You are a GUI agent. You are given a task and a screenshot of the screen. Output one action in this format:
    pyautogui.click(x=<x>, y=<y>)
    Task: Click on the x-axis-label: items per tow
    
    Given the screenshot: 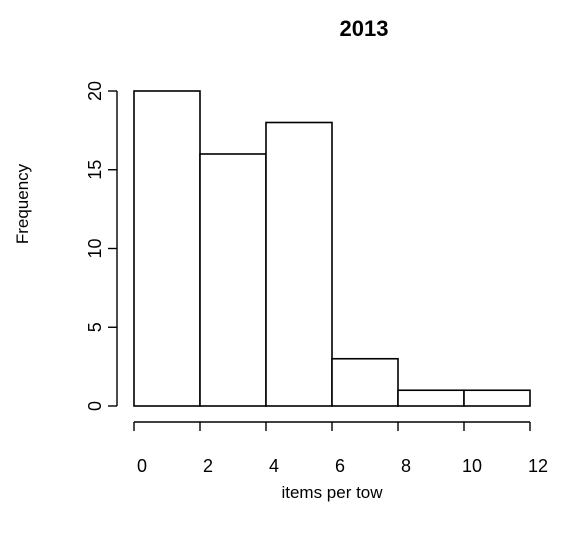 What is the action you would take?
    pyautogui.click(x=332, y=492)
    